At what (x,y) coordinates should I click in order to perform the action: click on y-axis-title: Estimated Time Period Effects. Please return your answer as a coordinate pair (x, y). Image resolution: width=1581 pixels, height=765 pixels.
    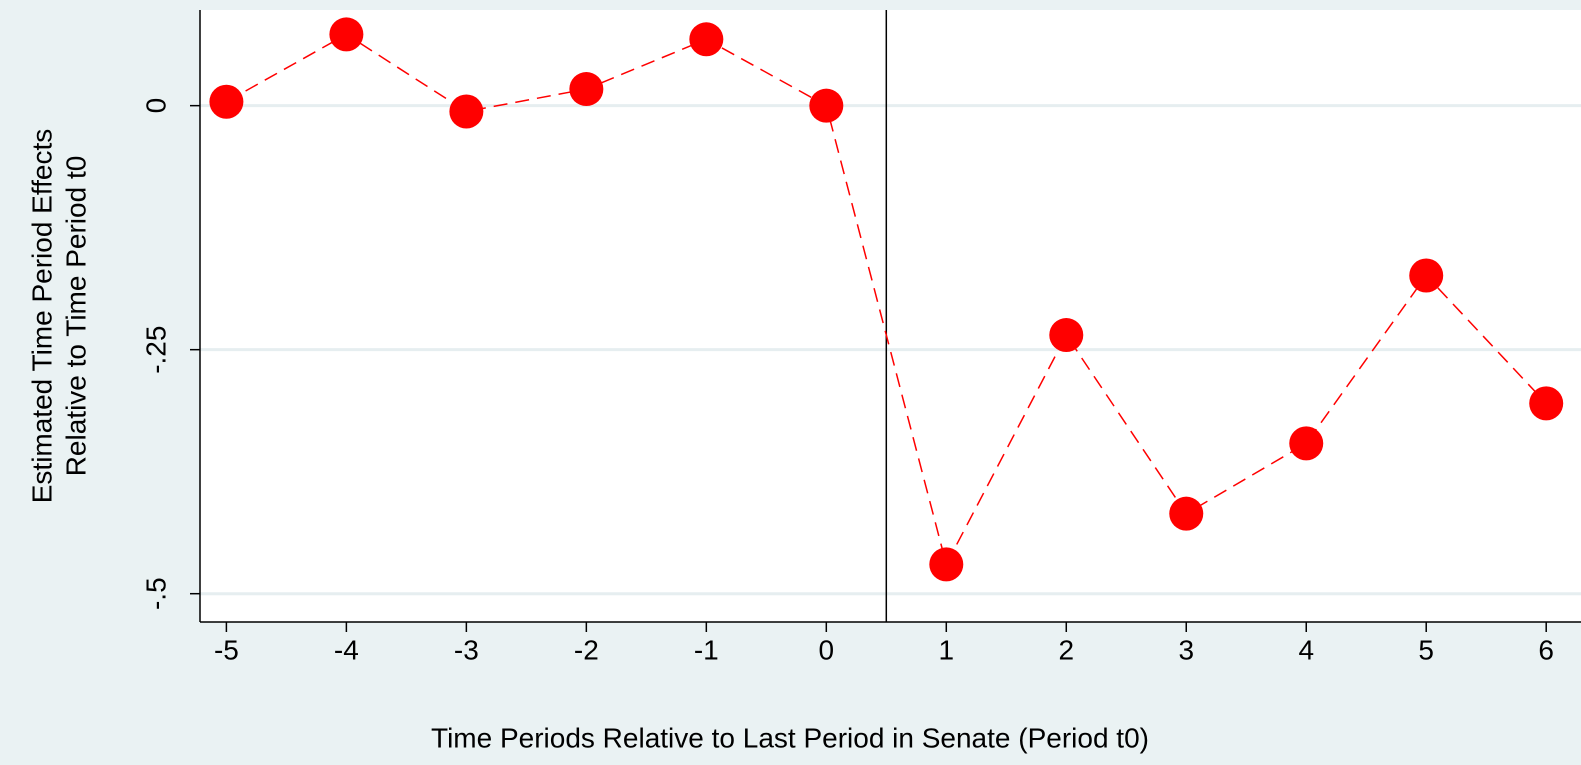
    Looking at the image, I should click on (41, 316).